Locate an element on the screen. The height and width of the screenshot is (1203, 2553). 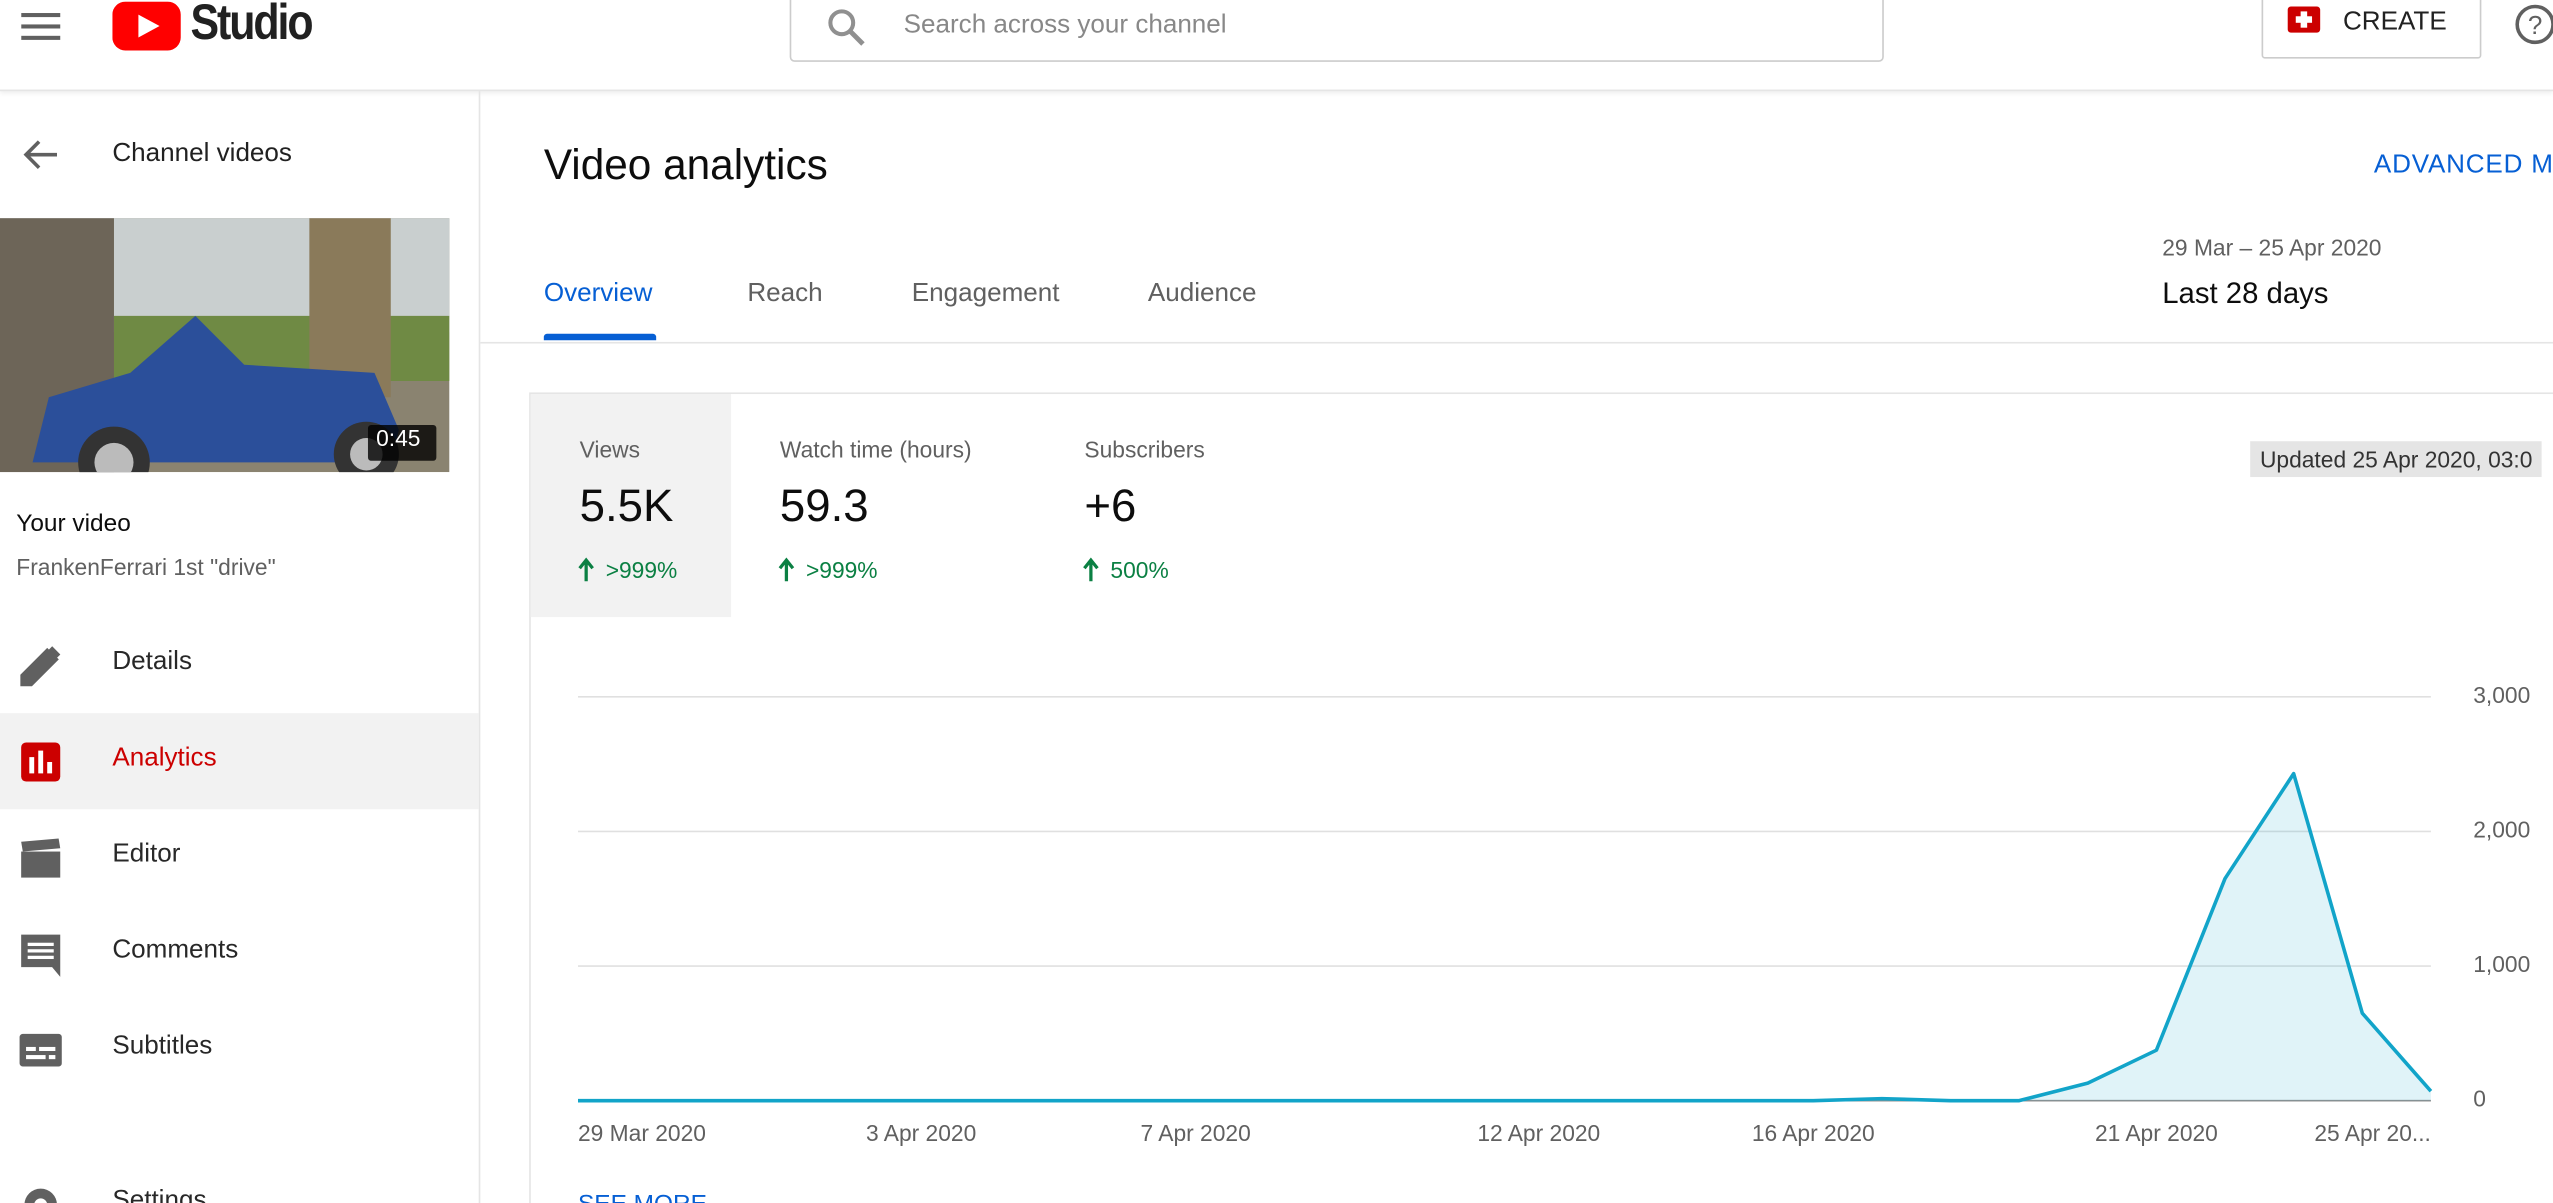
metric-label: Watch time (hours) is located at coordinates (875, 449).